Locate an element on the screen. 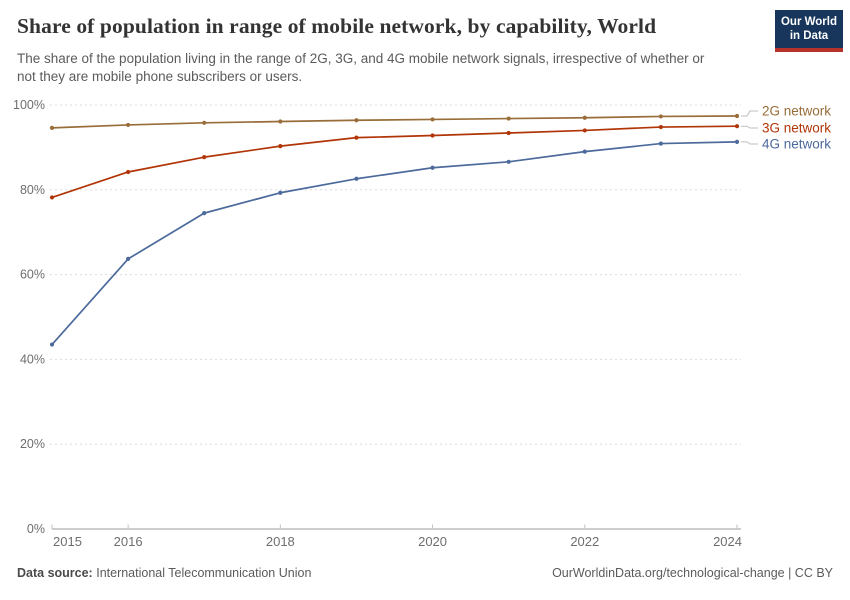 The image size is (850, 600). data-point-3g-network-2018 is located at coordinates (280, 146).